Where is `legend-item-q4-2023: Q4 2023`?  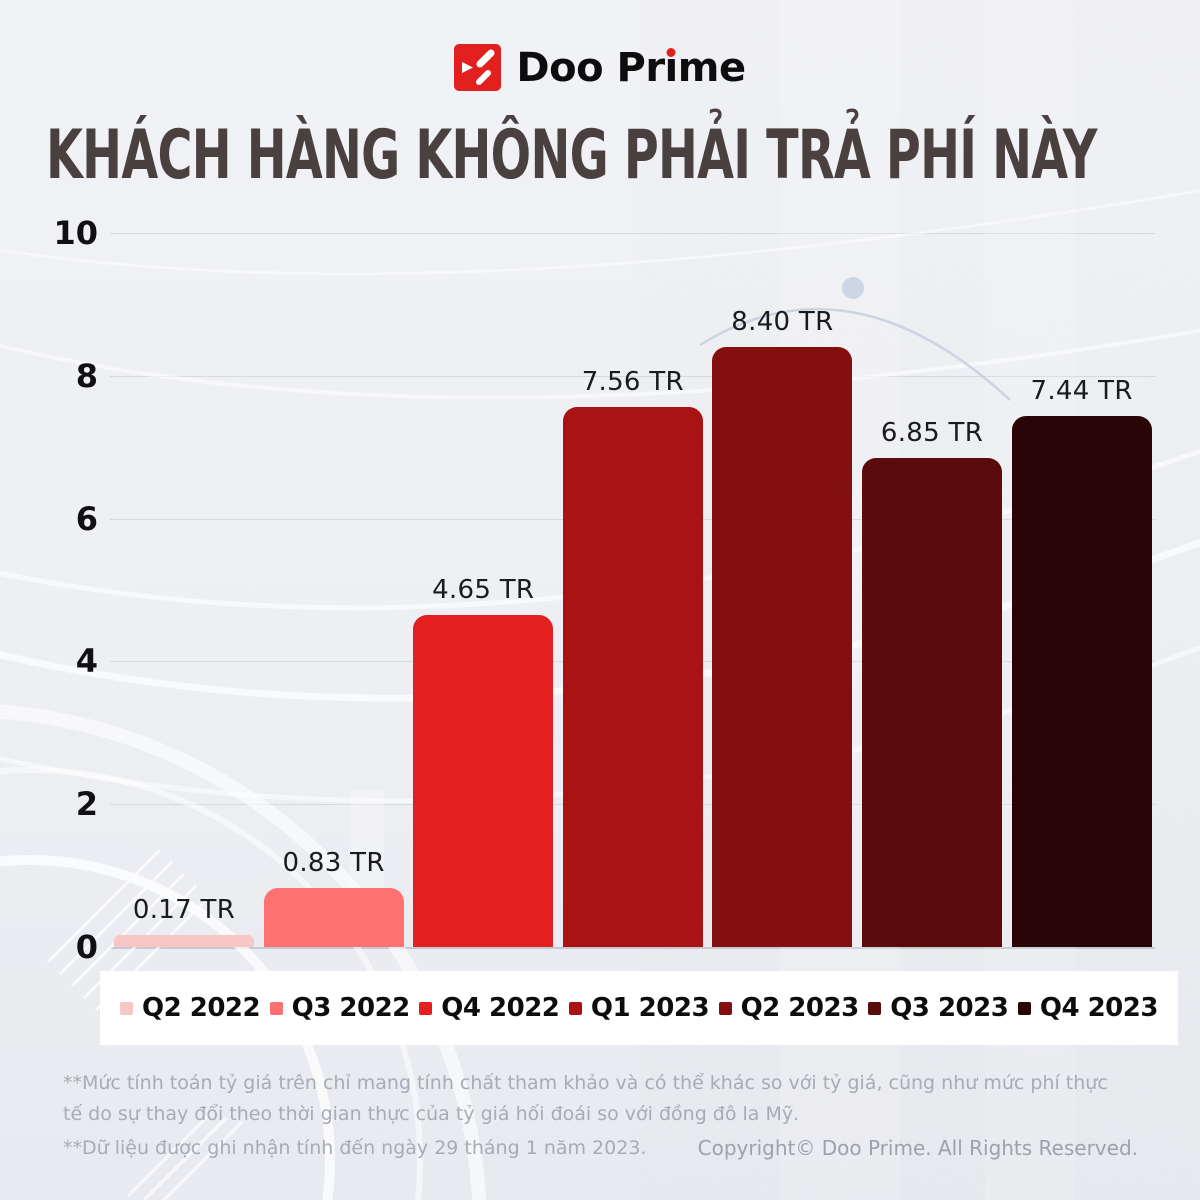 legend-item-q4-2023: Q4 2023 is located at coordinates (1088, 1008).